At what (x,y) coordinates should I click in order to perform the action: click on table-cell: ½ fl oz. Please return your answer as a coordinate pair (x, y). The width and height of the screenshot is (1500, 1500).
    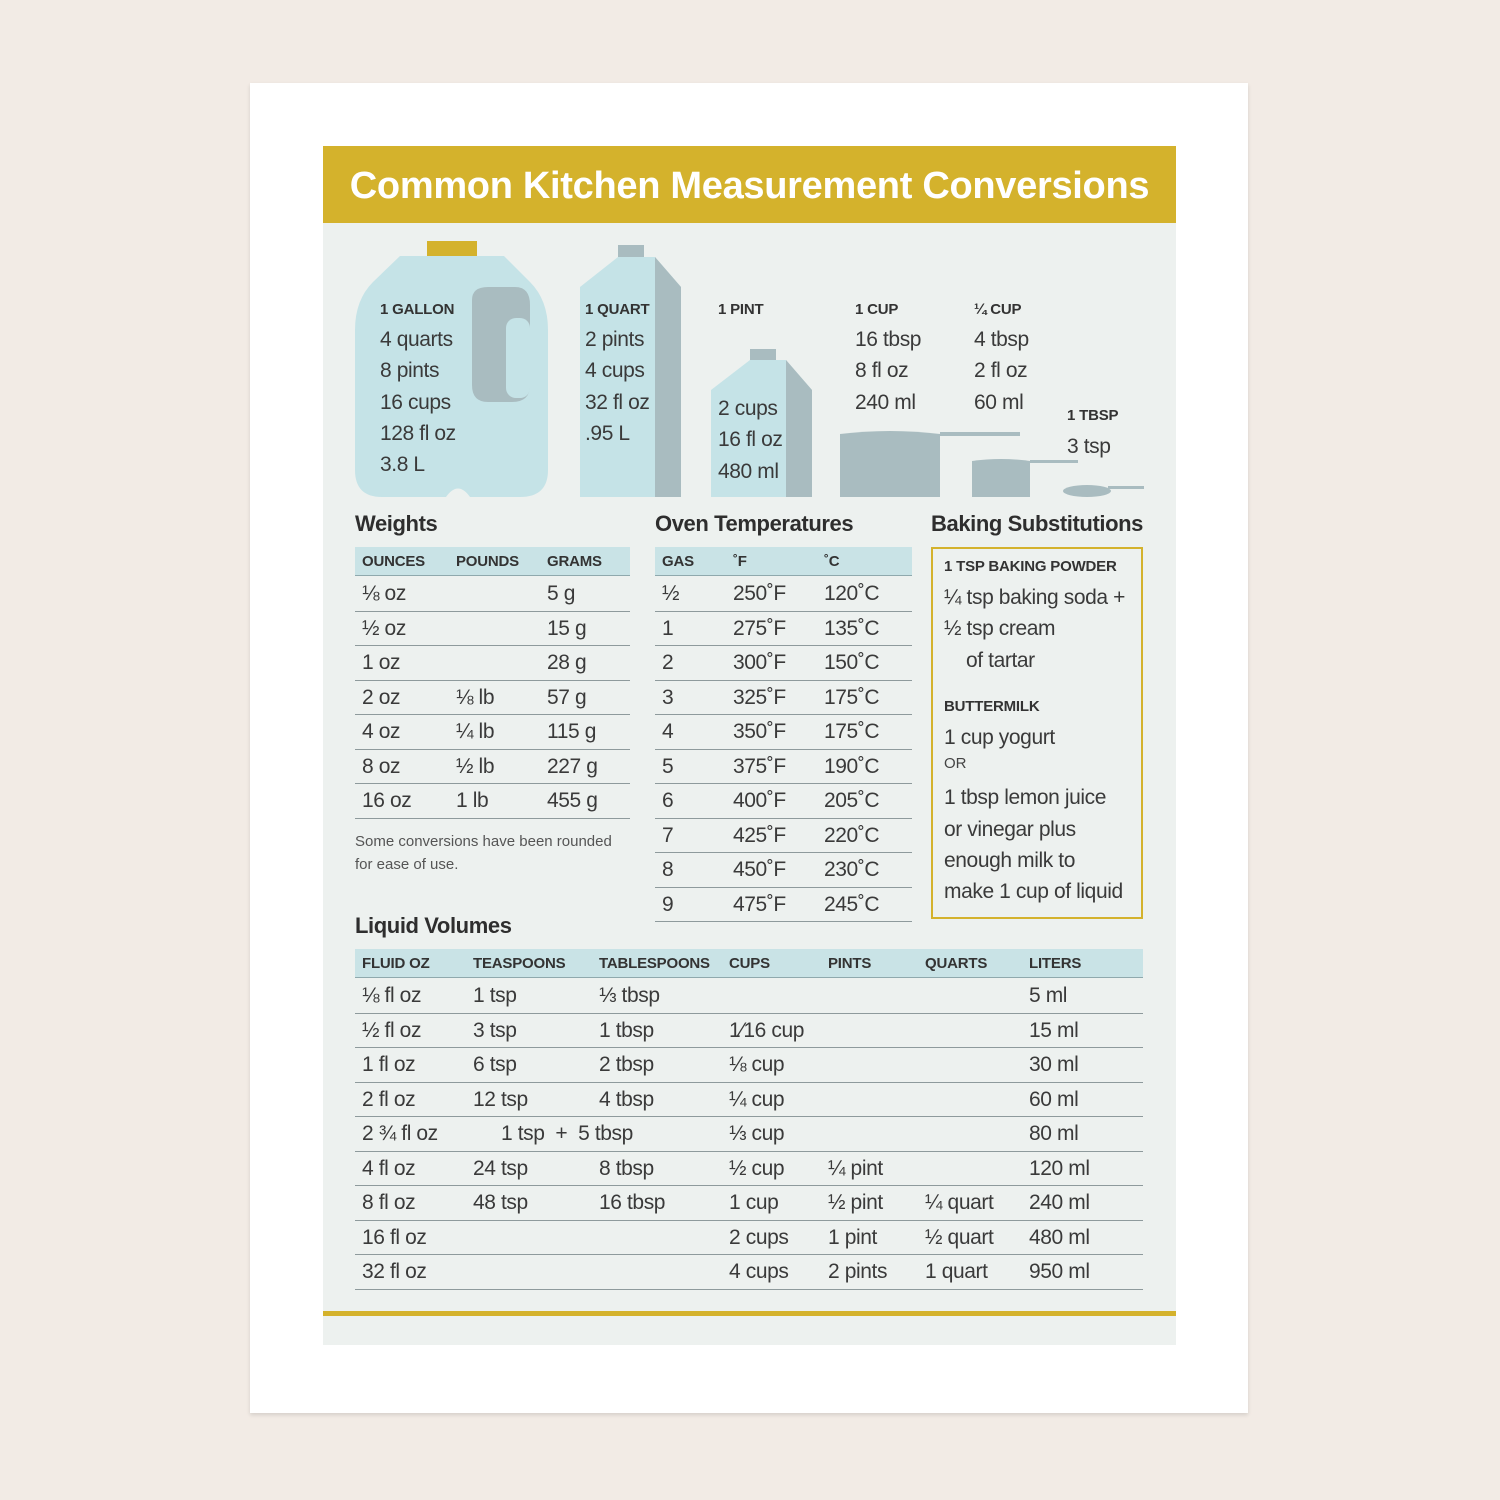
    Looking at the image, I should click on (392, 1030).